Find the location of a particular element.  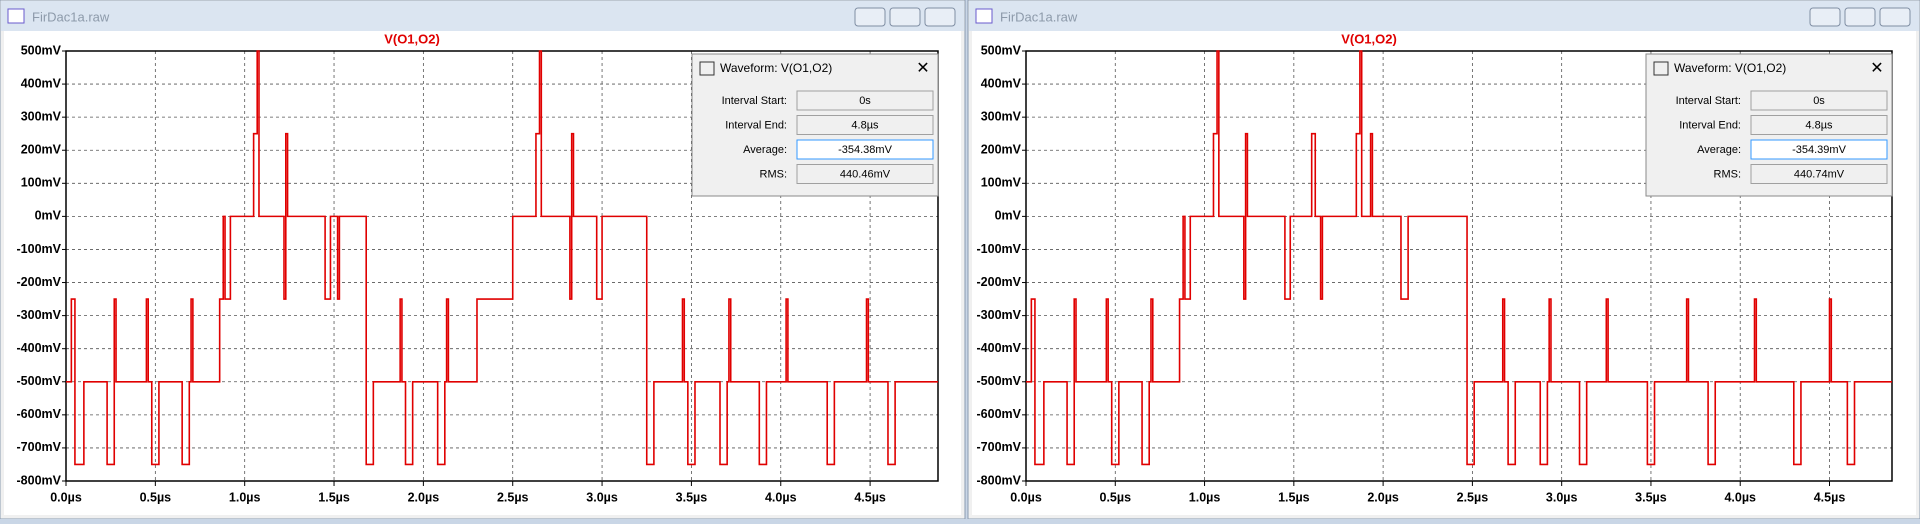

field-value: -354.39mV is located at coordinates (1819, 150).